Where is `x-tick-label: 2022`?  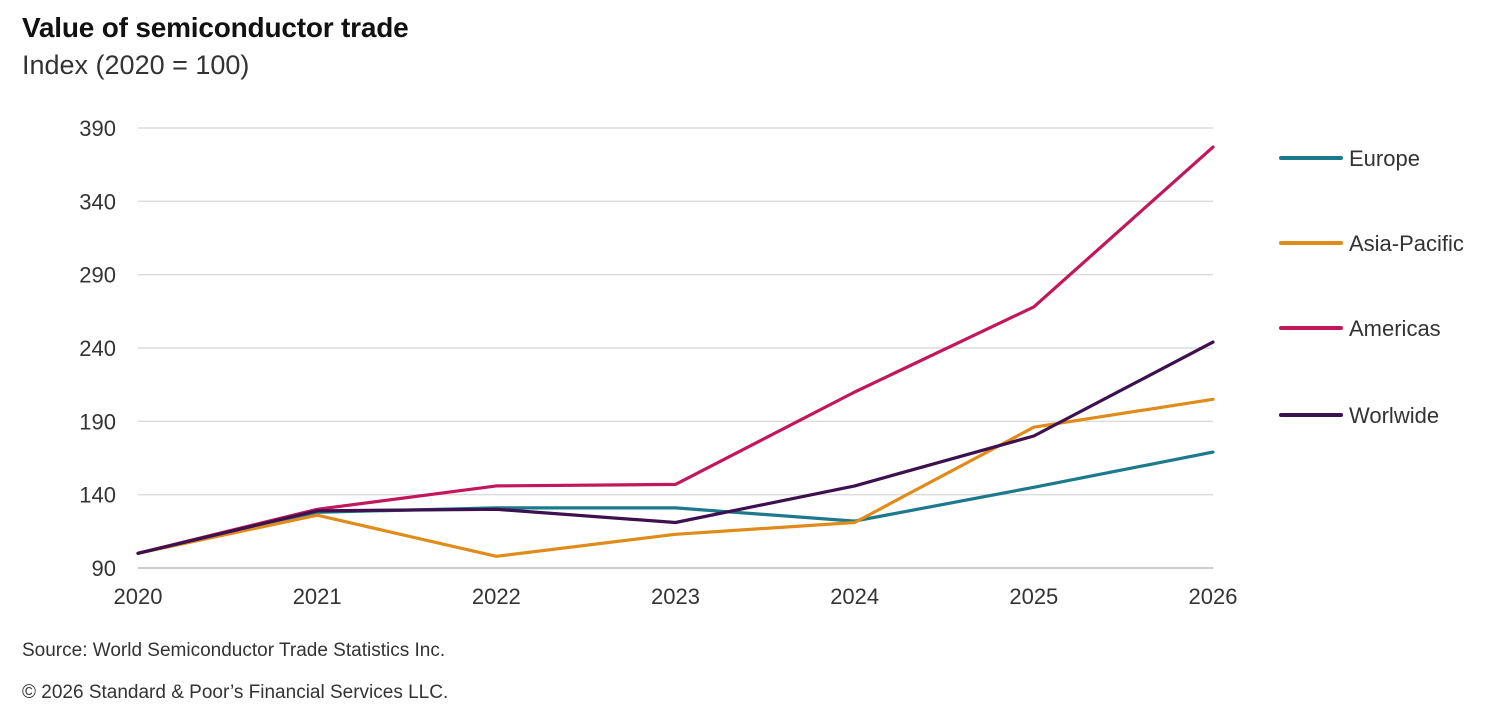 x-tick-label: 2022 is located at coordinates (496, 596).